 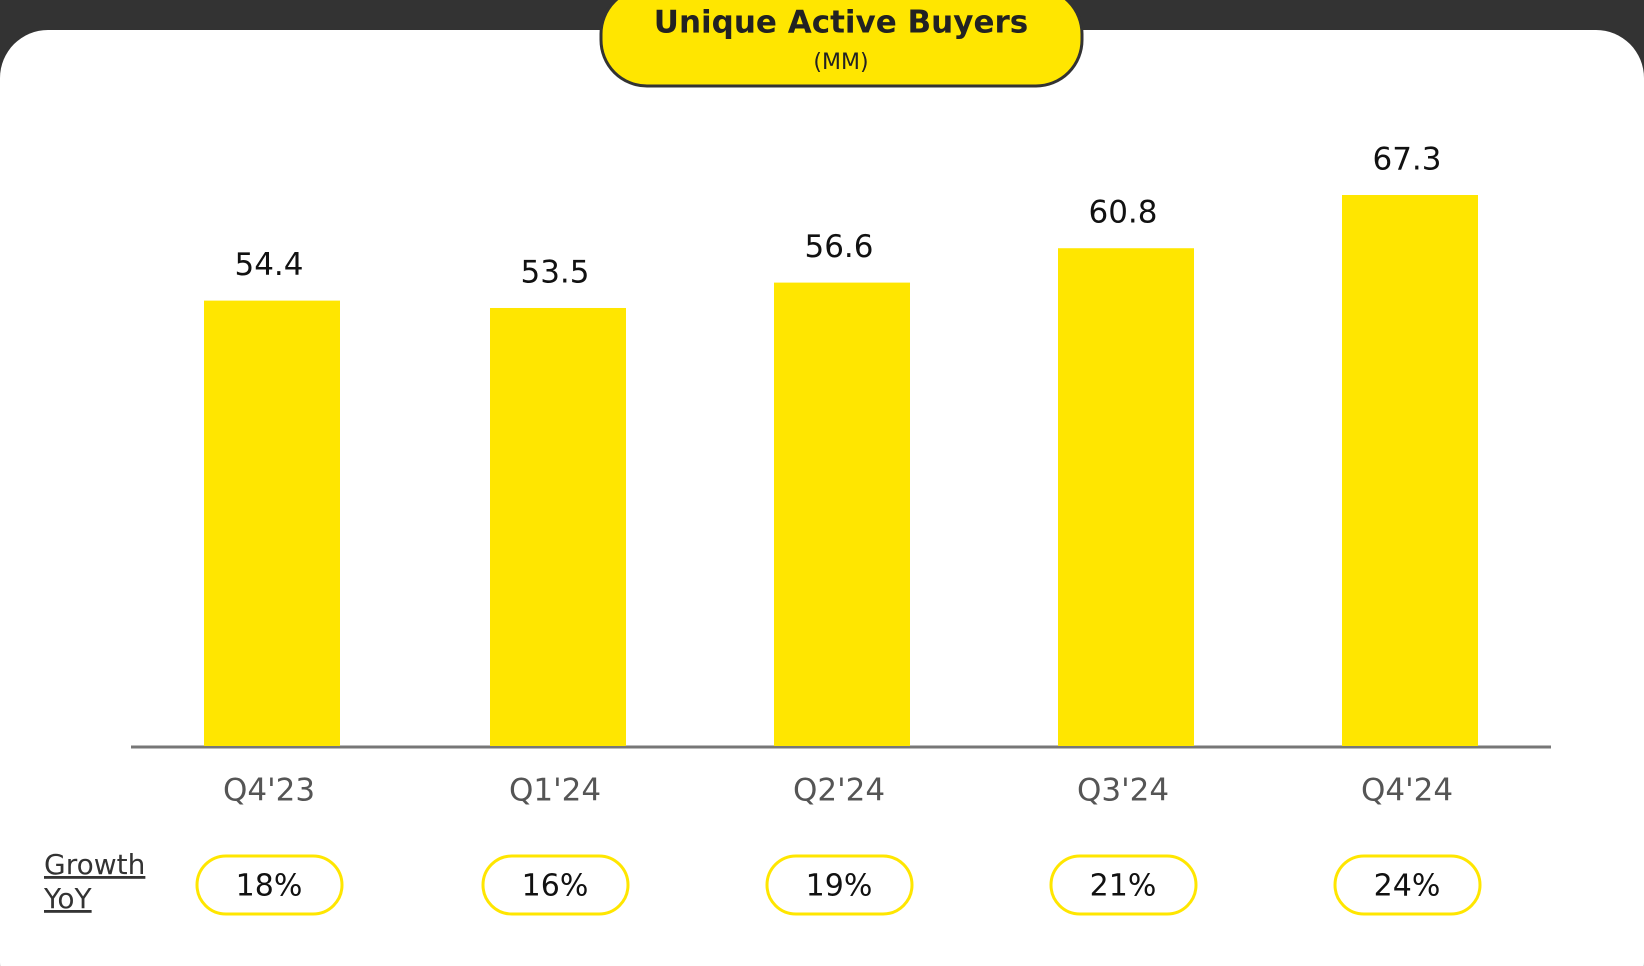 What do you see at coordinates (838, 247) in the screenshot?
I see `value-label: 56.6` at bounding box center [838, 247].